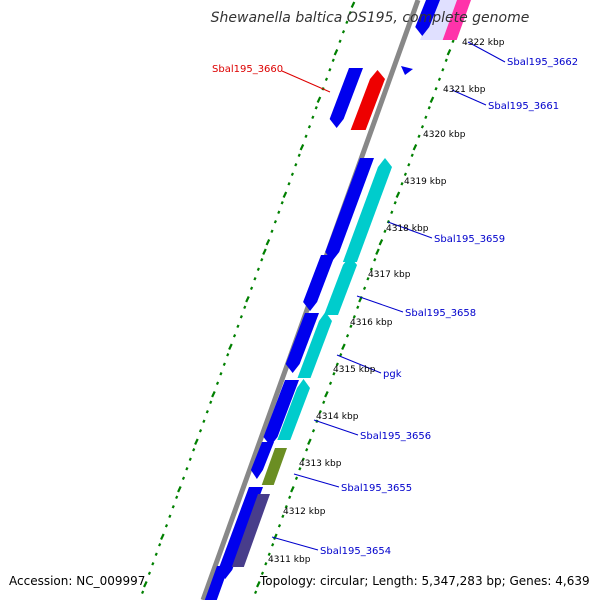 This screenshot has width=600, height=600. I want to click on kbp-label: 4318 kbp, so click(407, 229).